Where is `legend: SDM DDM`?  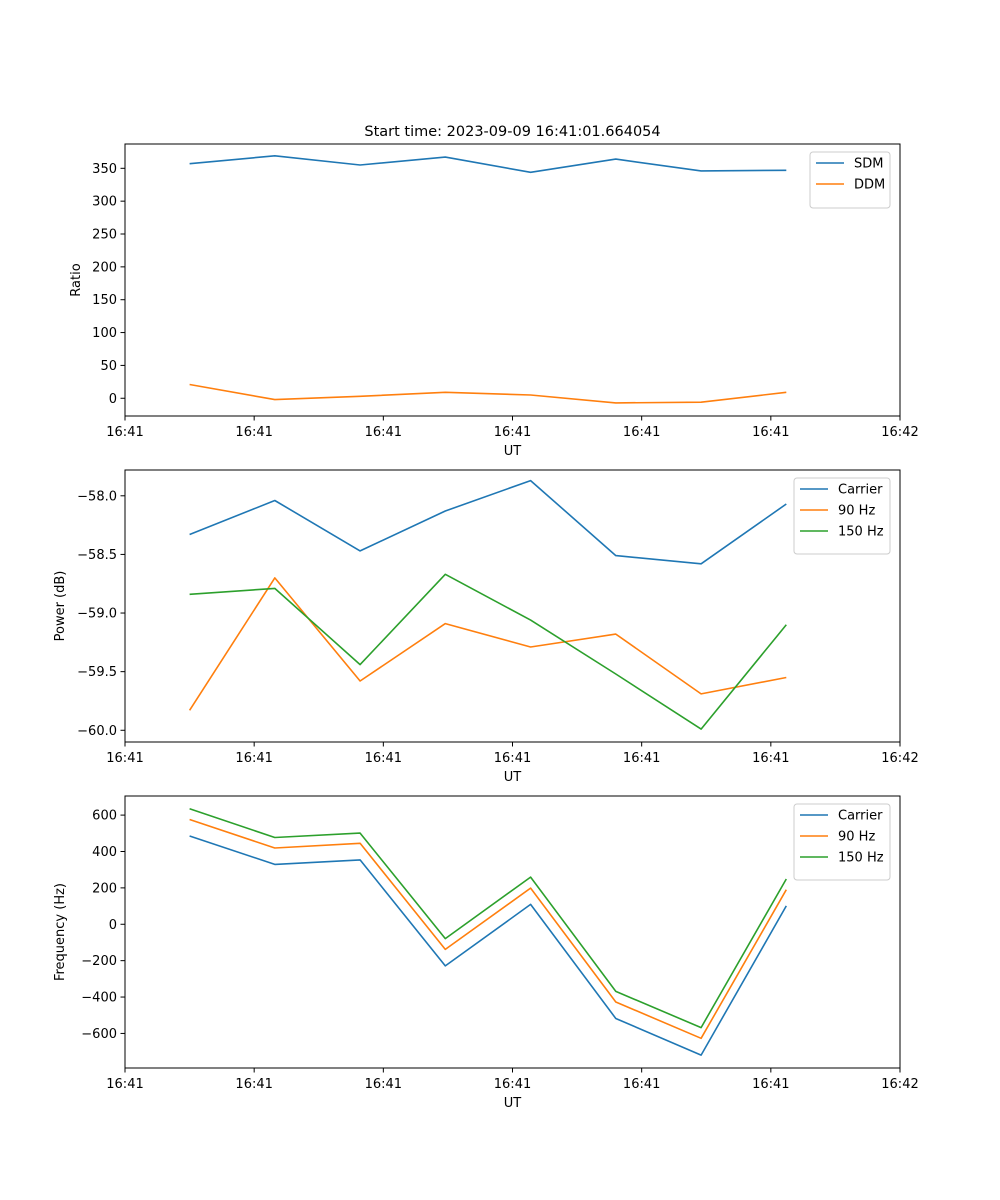
legend: SDM DDM is located at coordinates (850, 180).